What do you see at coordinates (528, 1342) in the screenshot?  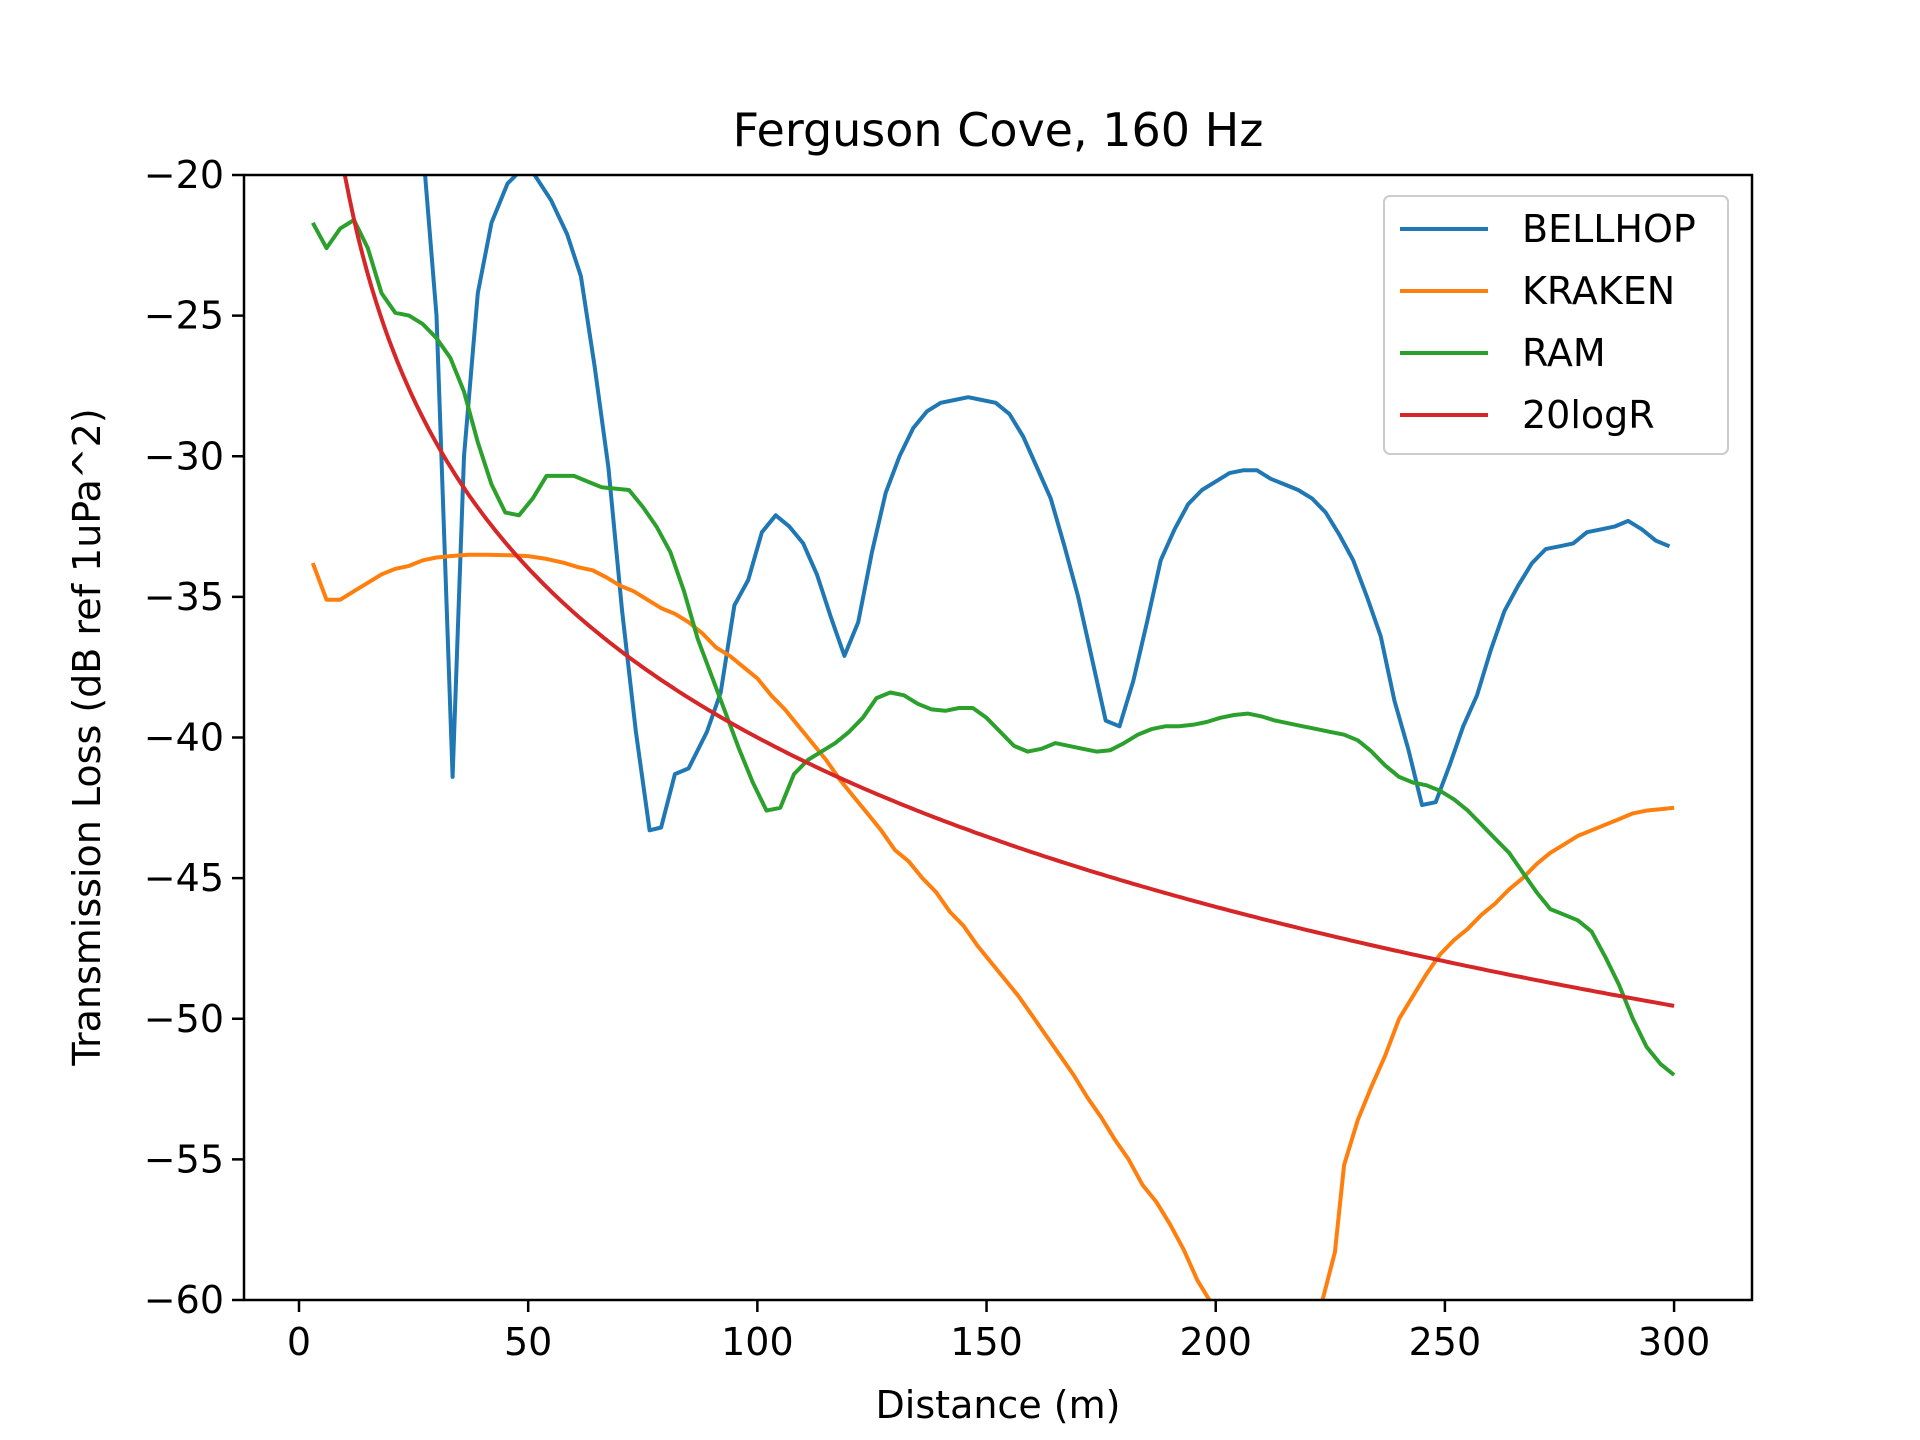 I see `x-tick-label: 50` at bounding box center [528, 1342].